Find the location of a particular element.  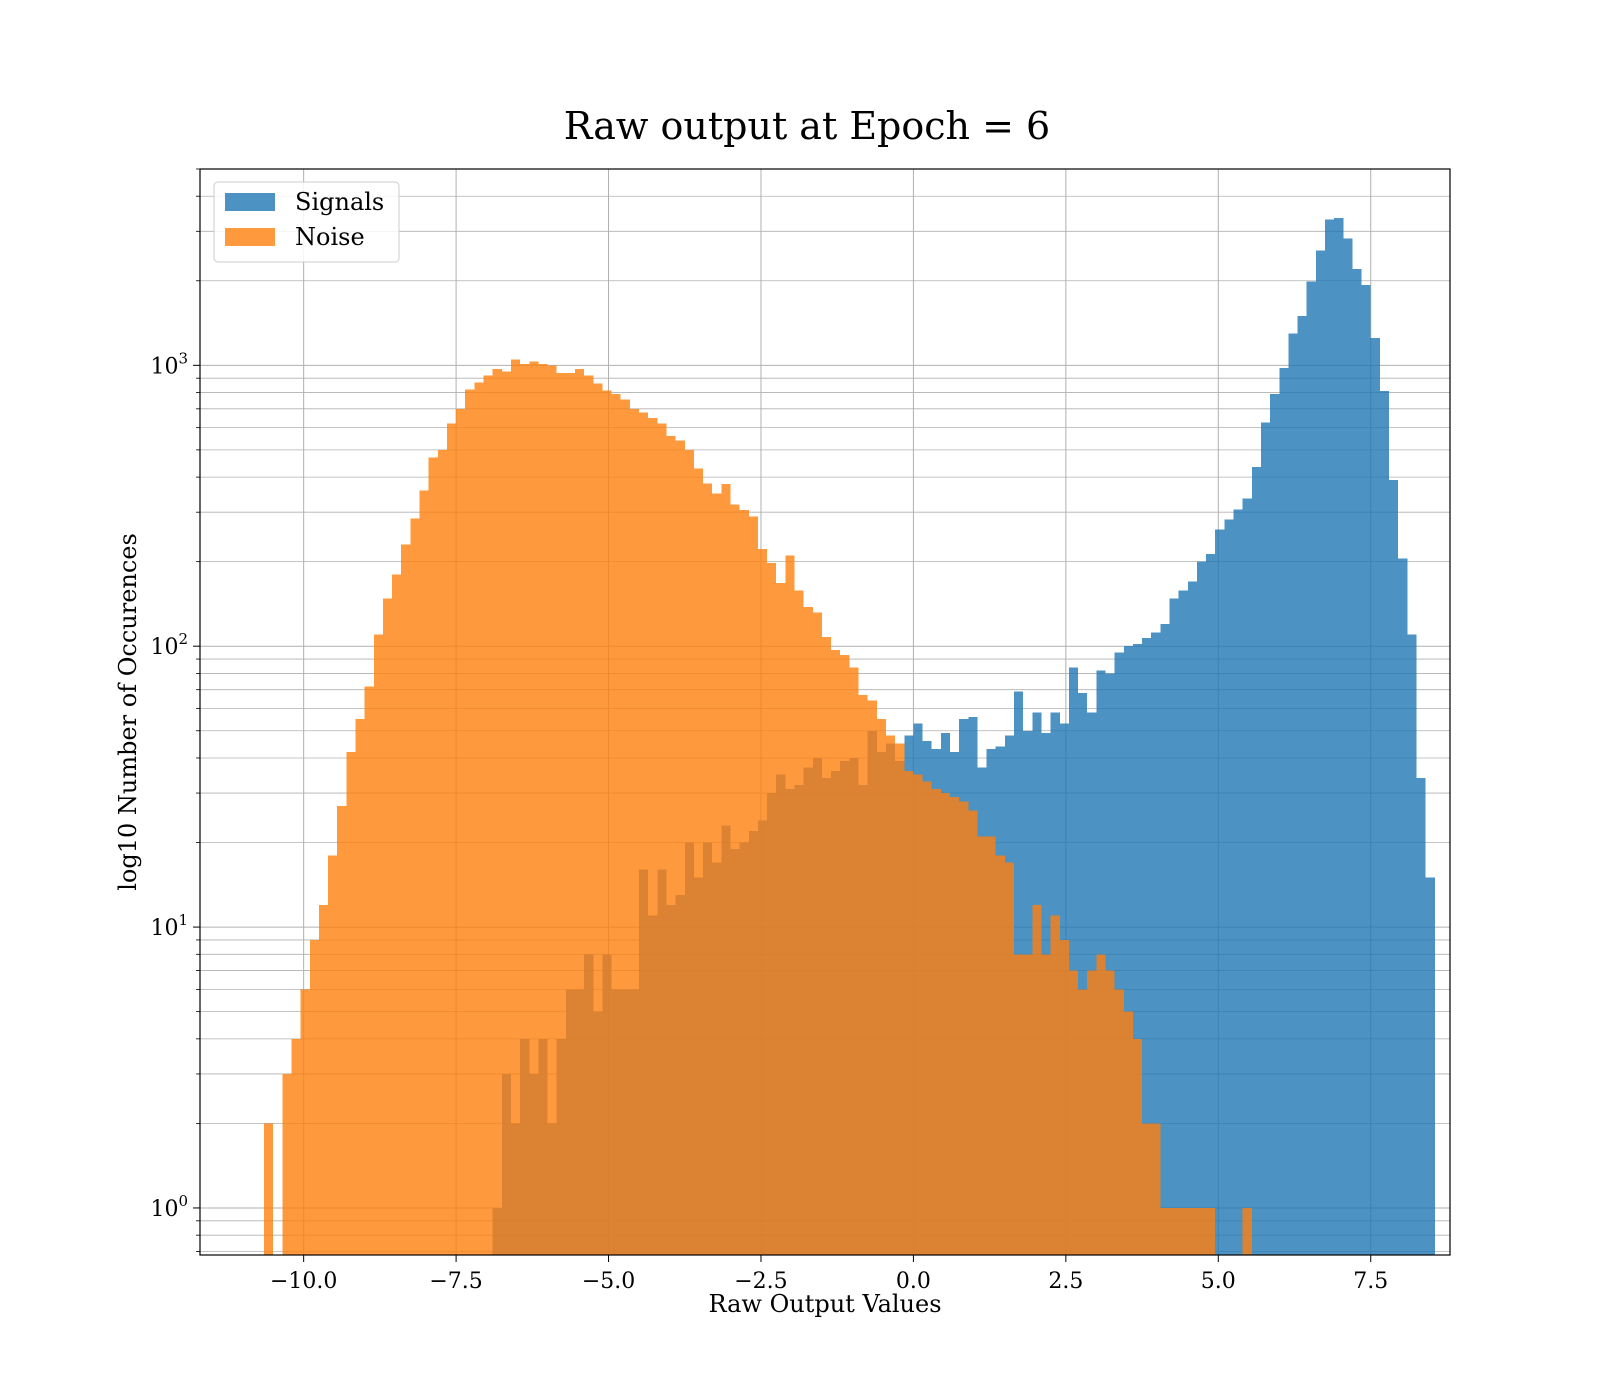

y-tick-label: 10¹ is located at coordinates (169, 926).